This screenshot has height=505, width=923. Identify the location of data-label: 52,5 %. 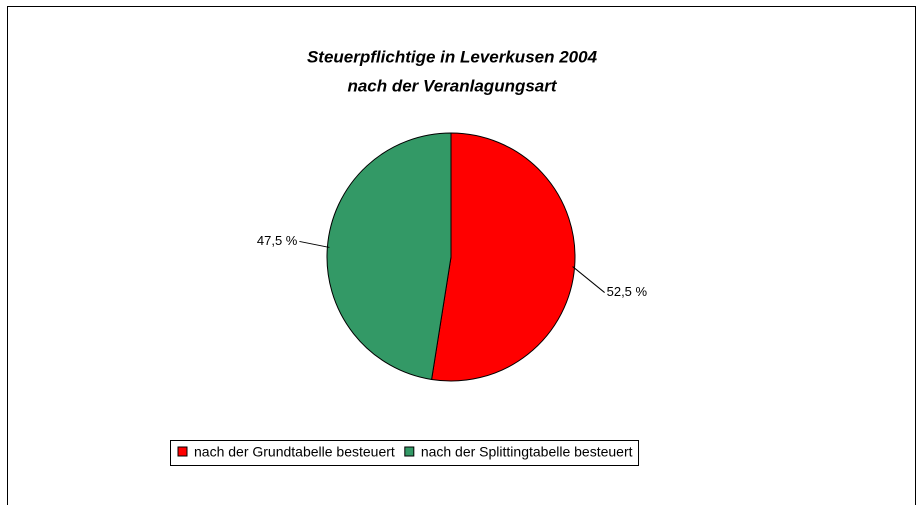
(627, 291).